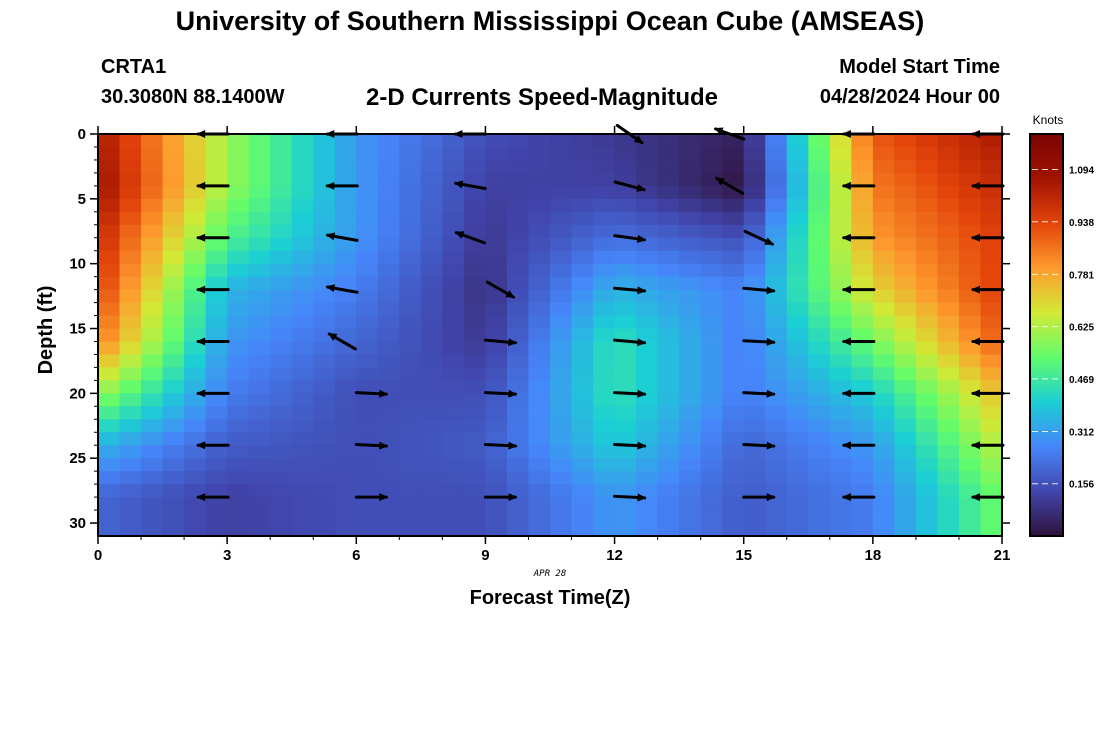 The width and height of the screenshot is (1100, 750). What do you see at coordinates (1061, 335) in the screenshot?
I see `colorbar: 0.156 0.312 0.469 0.625 0.781 0.938 1.094` at bounding box center [1061, 335].